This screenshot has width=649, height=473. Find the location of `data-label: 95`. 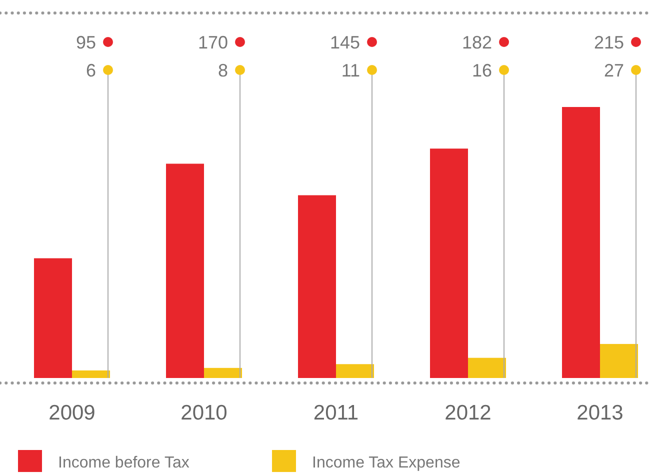

data-label: 95 is located at coordinates (86, 42).